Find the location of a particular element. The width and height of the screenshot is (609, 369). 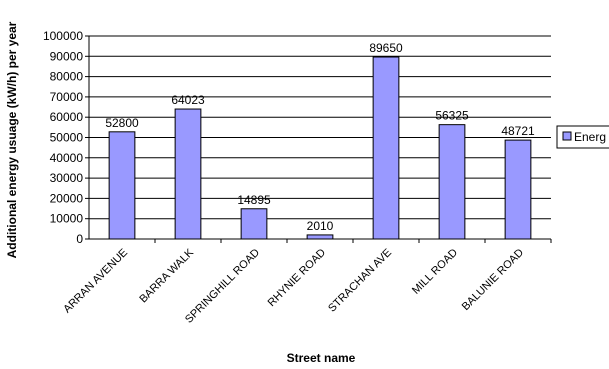

x-tick-label: ARRAN AVENUE is located at coordinates (95, 281).